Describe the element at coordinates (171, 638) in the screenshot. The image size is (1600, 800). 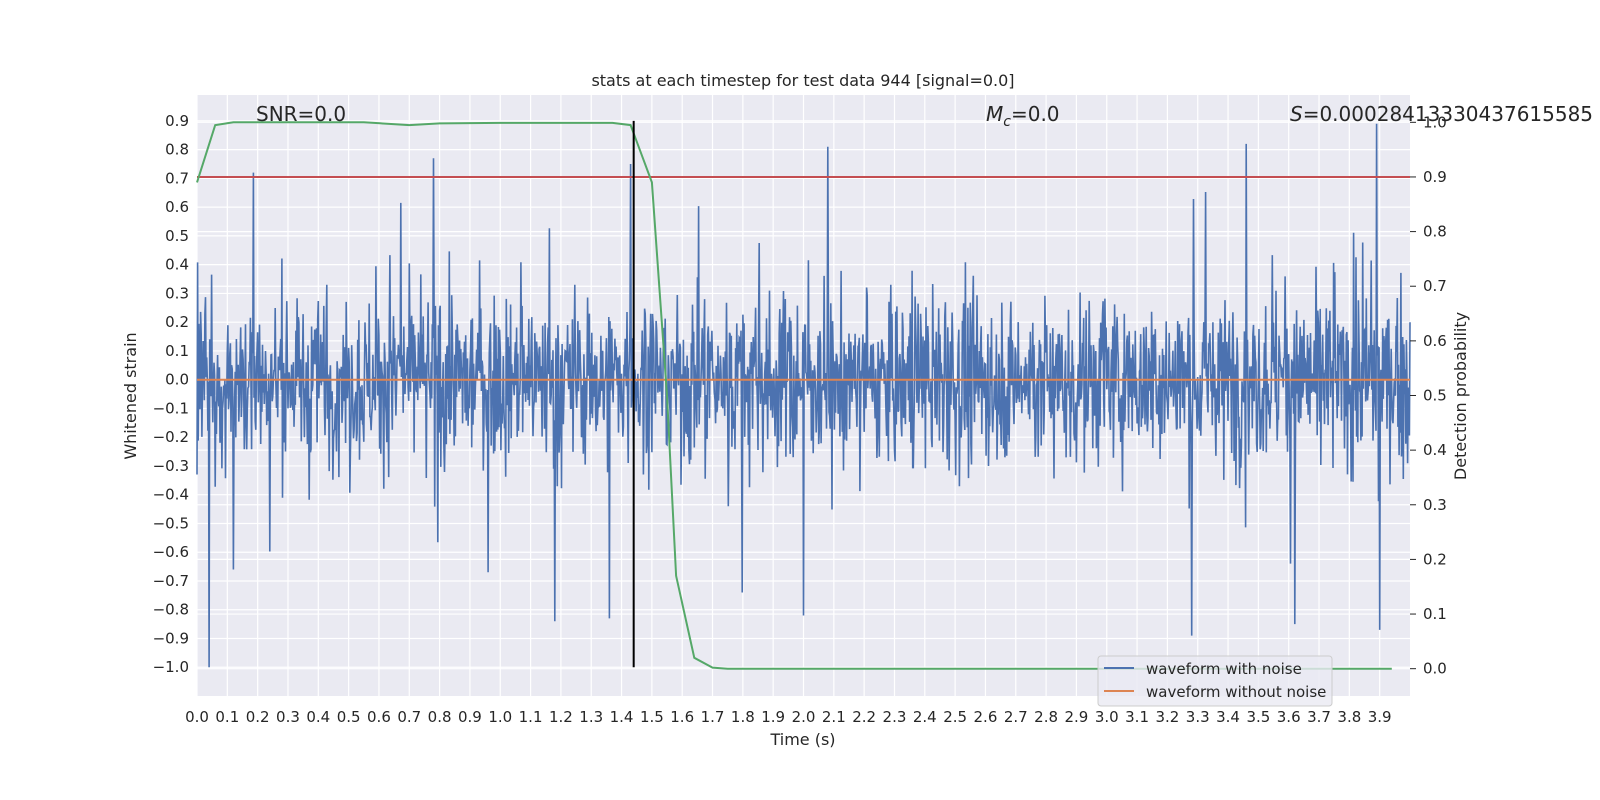
I see `y-tick-label-left: −0.9` at that location.